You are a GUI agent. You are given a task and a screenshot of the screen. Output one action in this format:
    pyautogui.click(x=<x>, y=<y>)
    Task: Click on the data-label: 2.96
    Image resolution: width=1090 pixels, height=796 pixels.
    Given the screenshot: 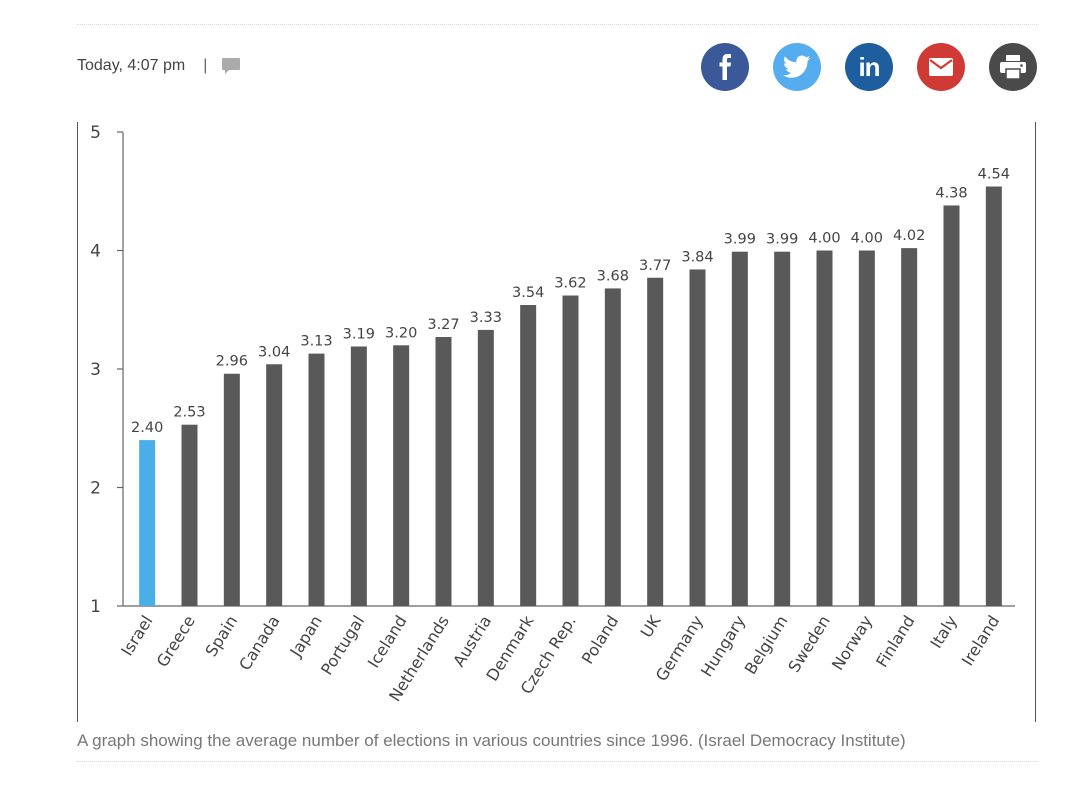 What is the action you would take?
    pyautogui.click(x=232, y=362)
    